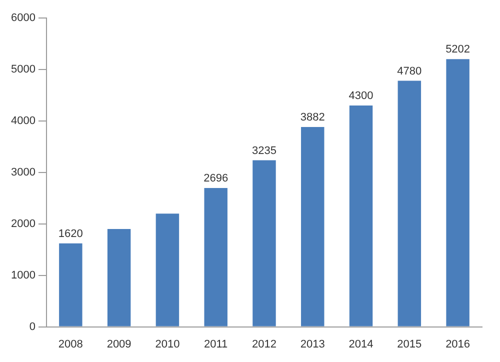 The width and height of the screenshot is (500, 362). Describe the element at coordinates (216, 178) in the screenshot. I see `data-label: 2696` at that location.